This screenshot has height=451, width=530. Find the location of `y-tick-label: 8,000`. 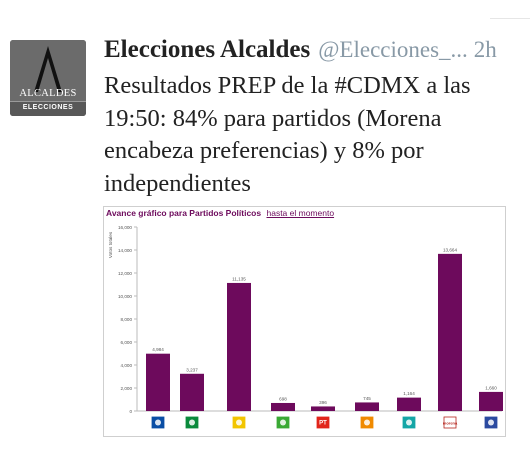

y-tick-label: 8,000 is located at coordinates (127, 319).